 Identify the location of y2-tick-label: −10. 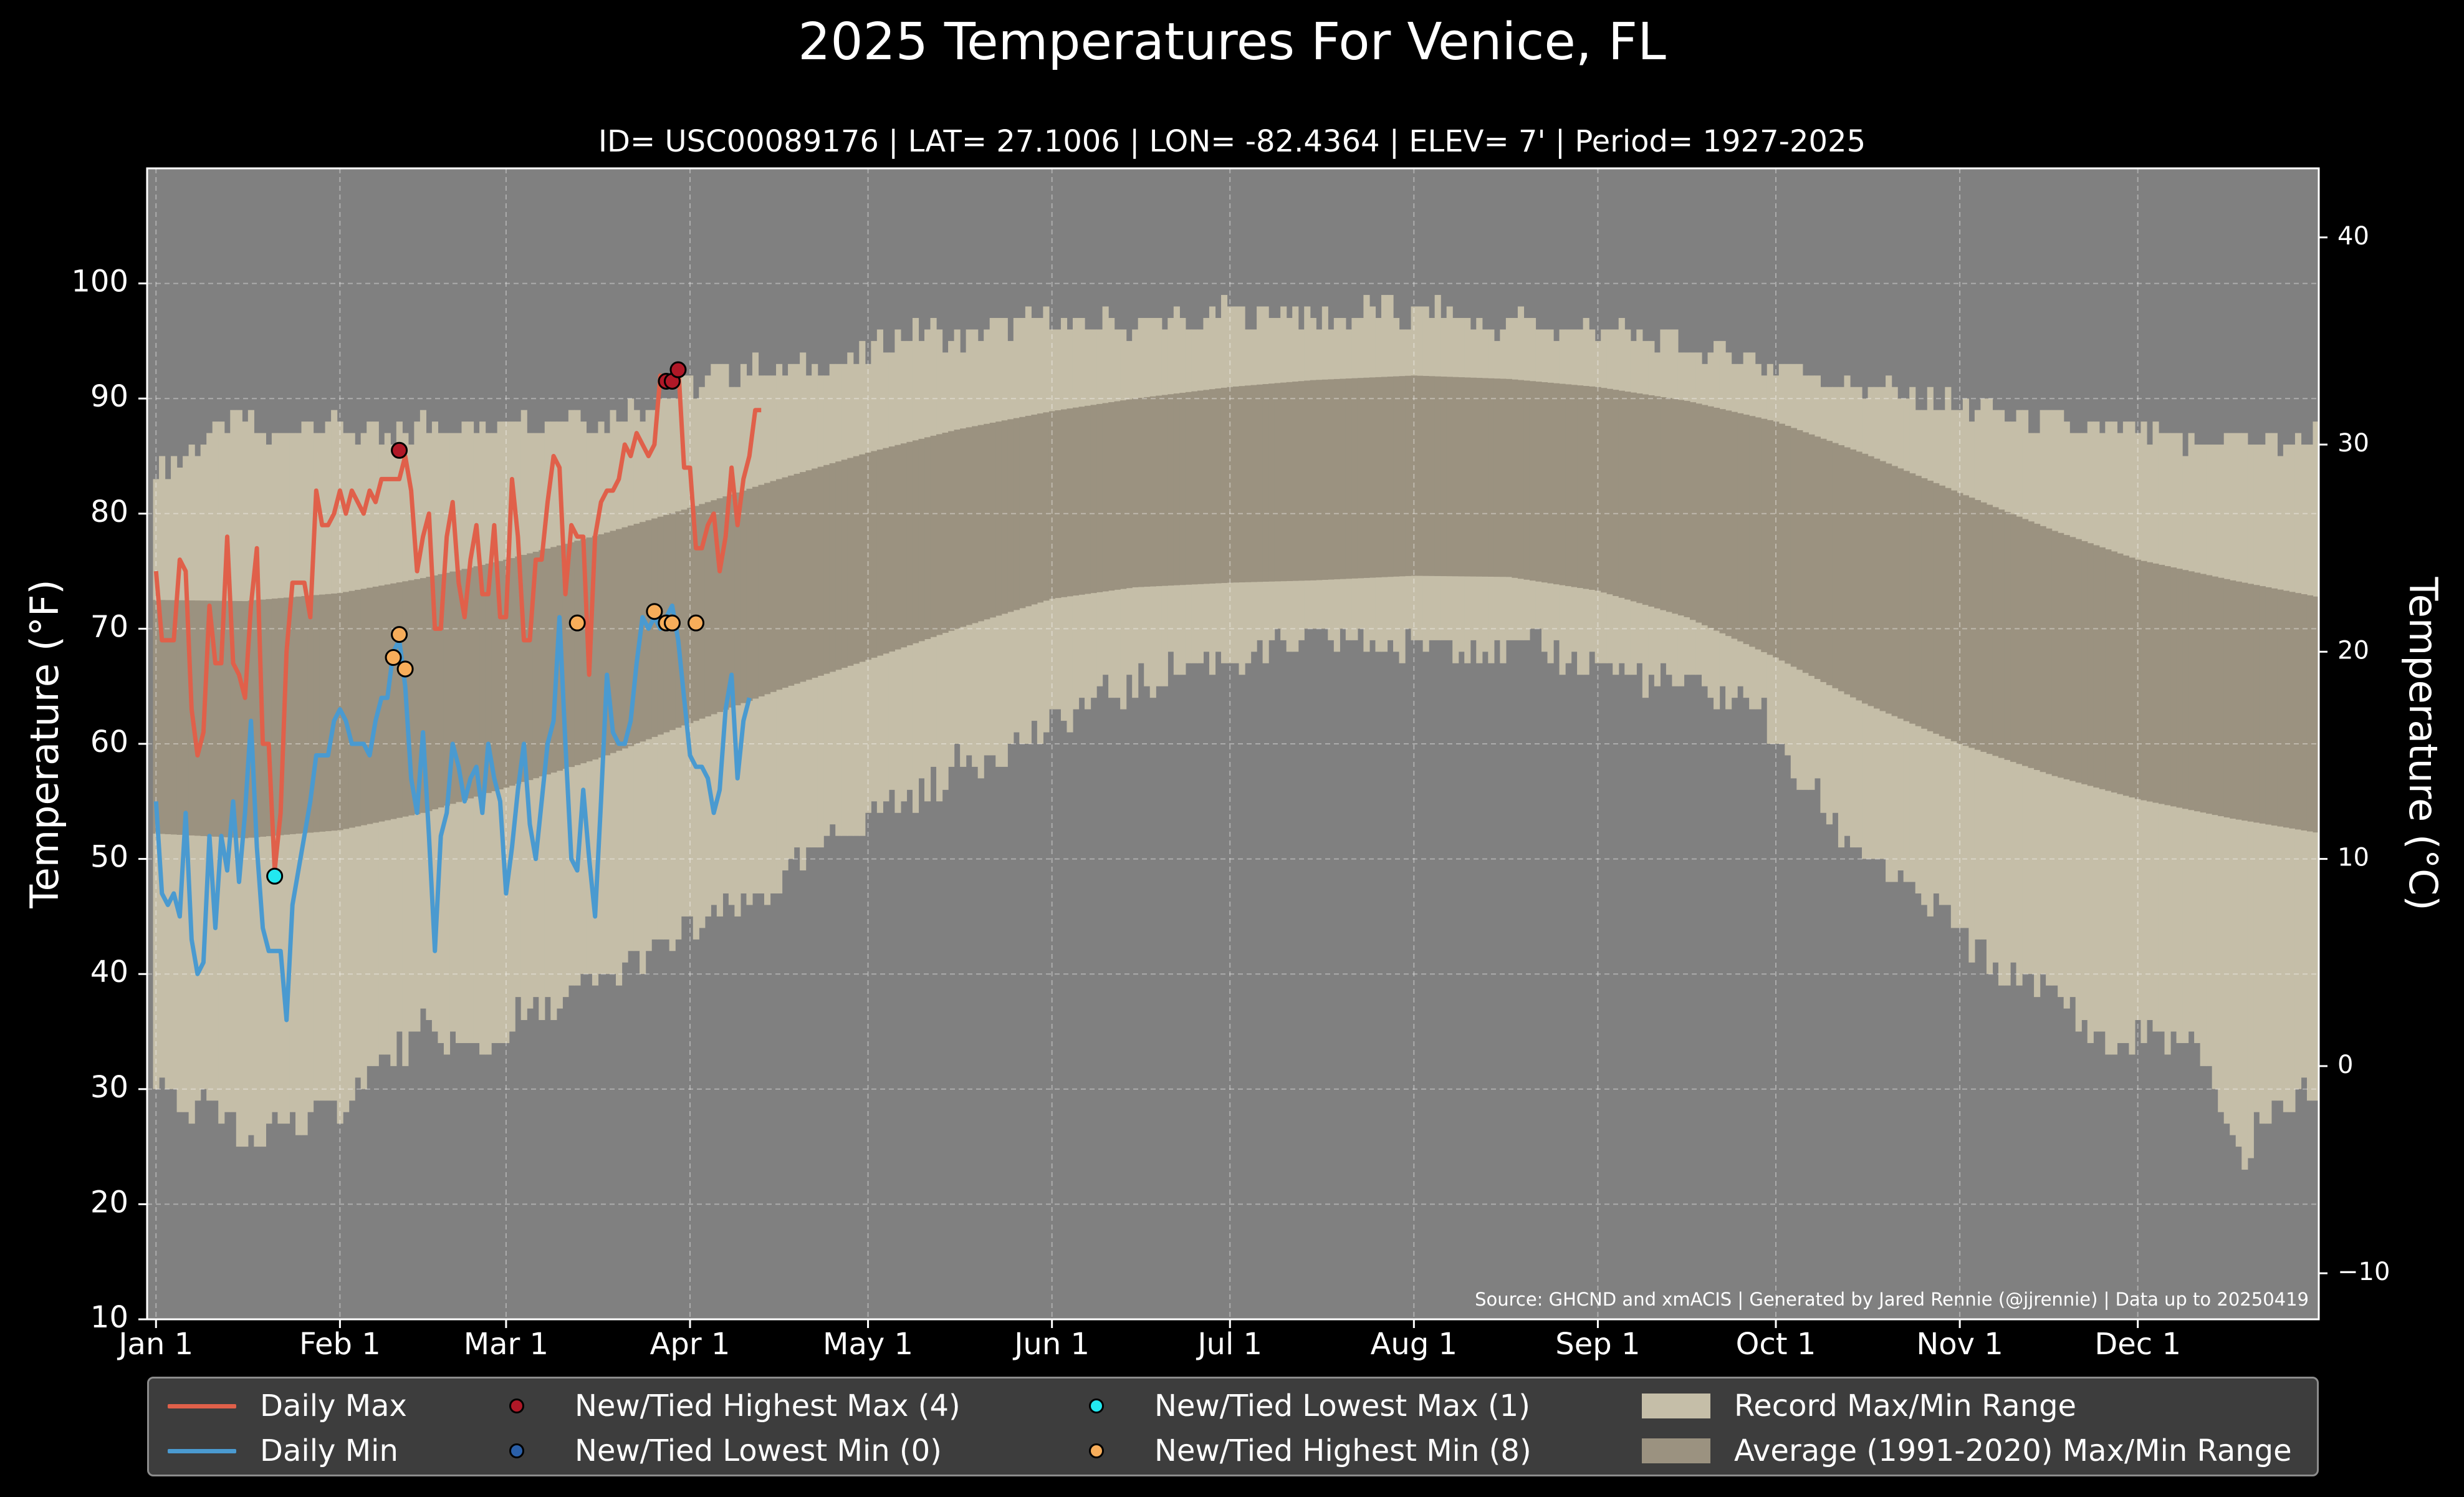
(2363, 1272).